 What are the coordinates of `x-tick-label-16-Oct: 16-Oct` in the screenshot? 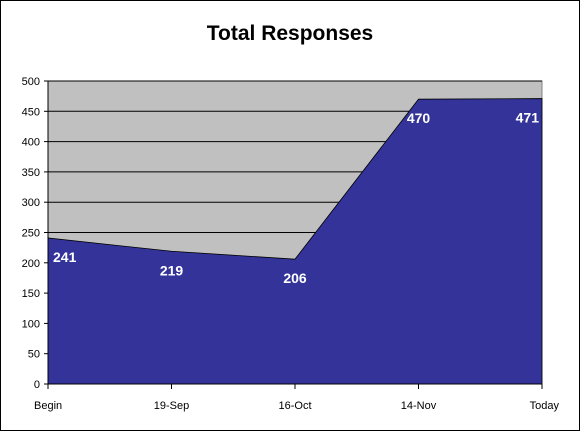 It's located at (294, 406).